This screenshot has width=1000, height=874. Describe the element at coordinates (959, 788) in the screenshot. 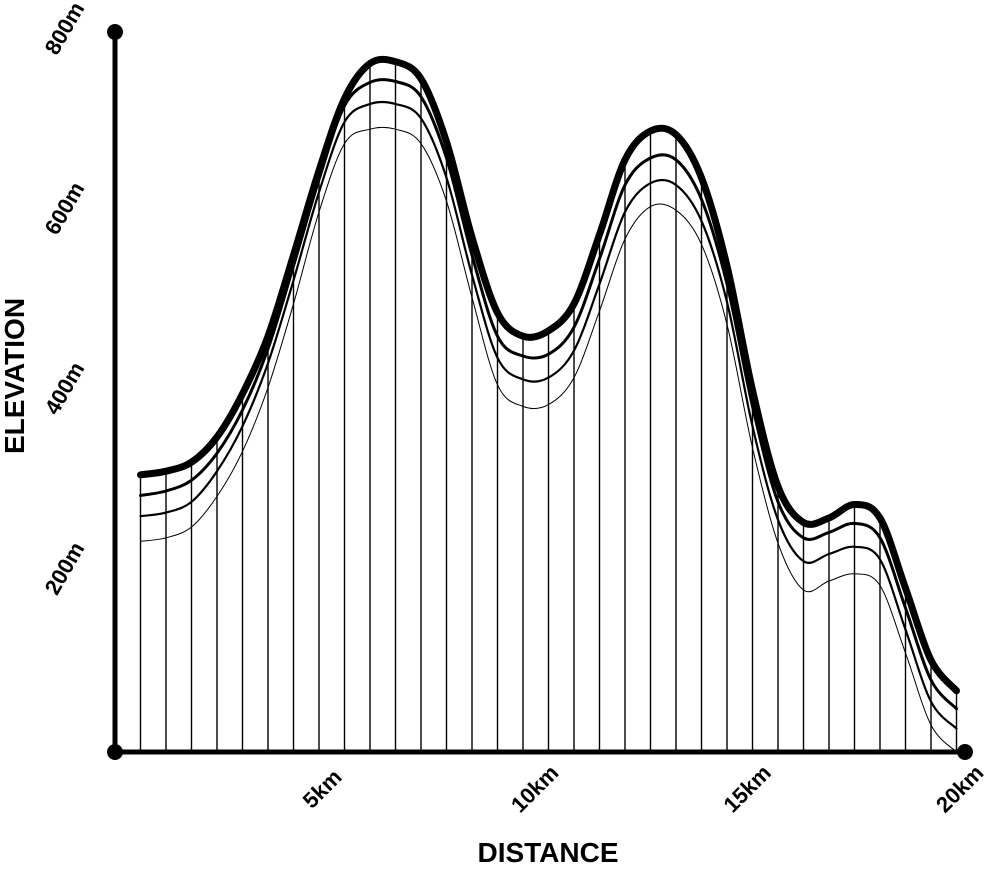

I see `x-tick-label: 20km` at that location.